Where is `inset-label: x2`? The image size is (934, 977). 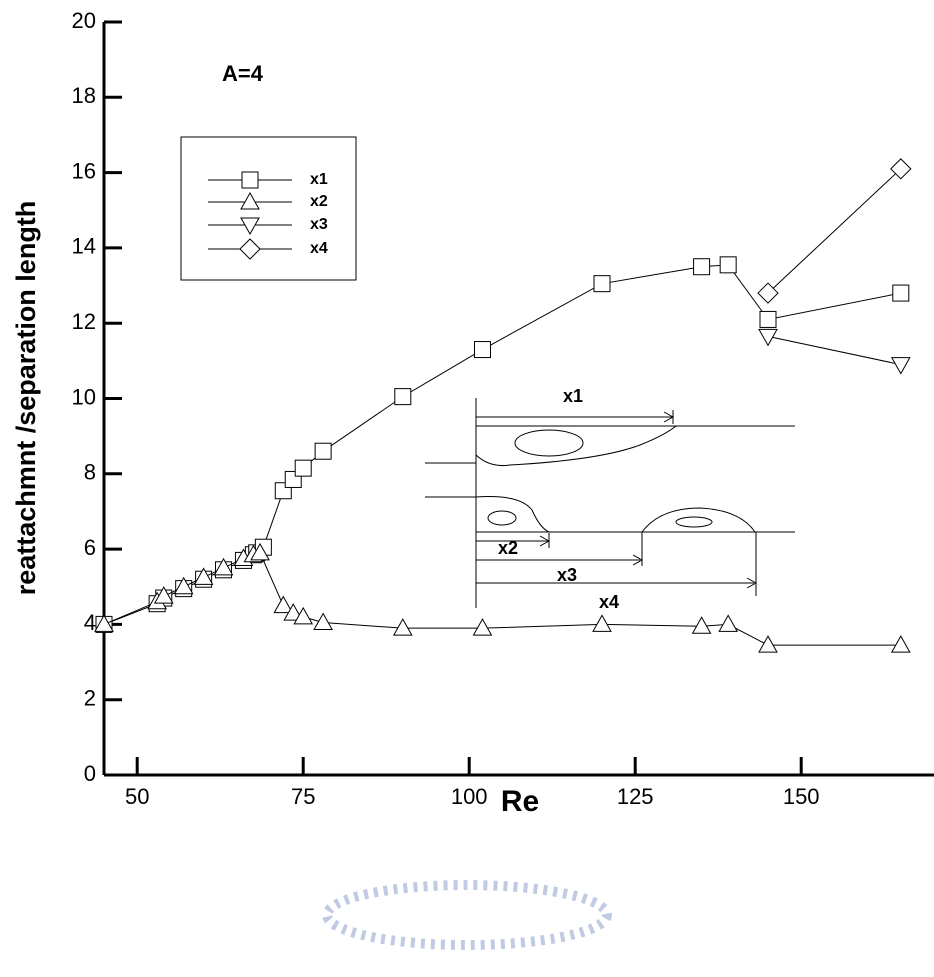
inset-label: x2 is located at coordinates (508, 548).